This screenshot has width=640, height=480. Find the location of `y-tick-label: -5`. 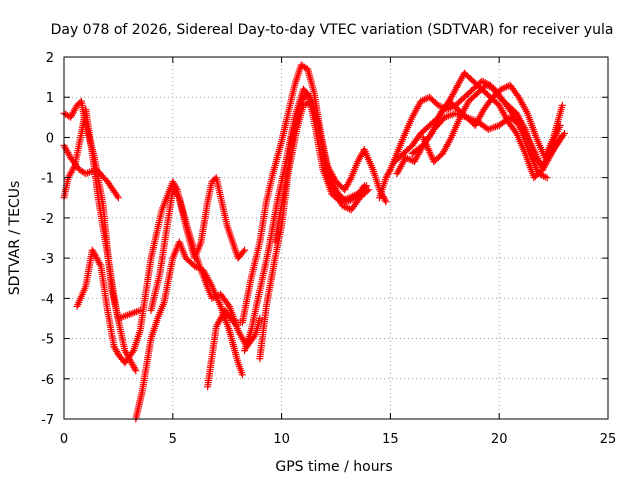

y-tick-label: -5 is located at coordinates (47, 340).